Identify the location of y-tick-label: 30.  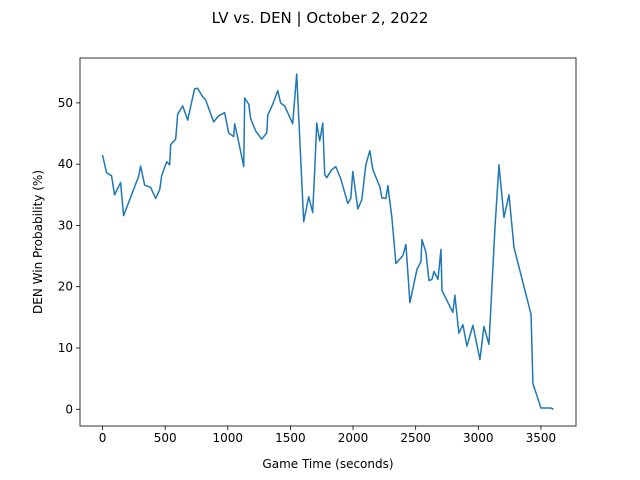
(65, 225).